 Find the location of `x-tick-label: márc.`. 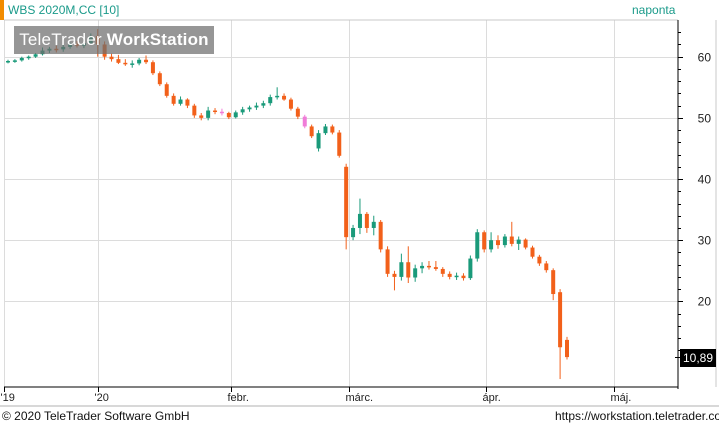

x-tick-label: márc. is located at coordinates (360, 398).